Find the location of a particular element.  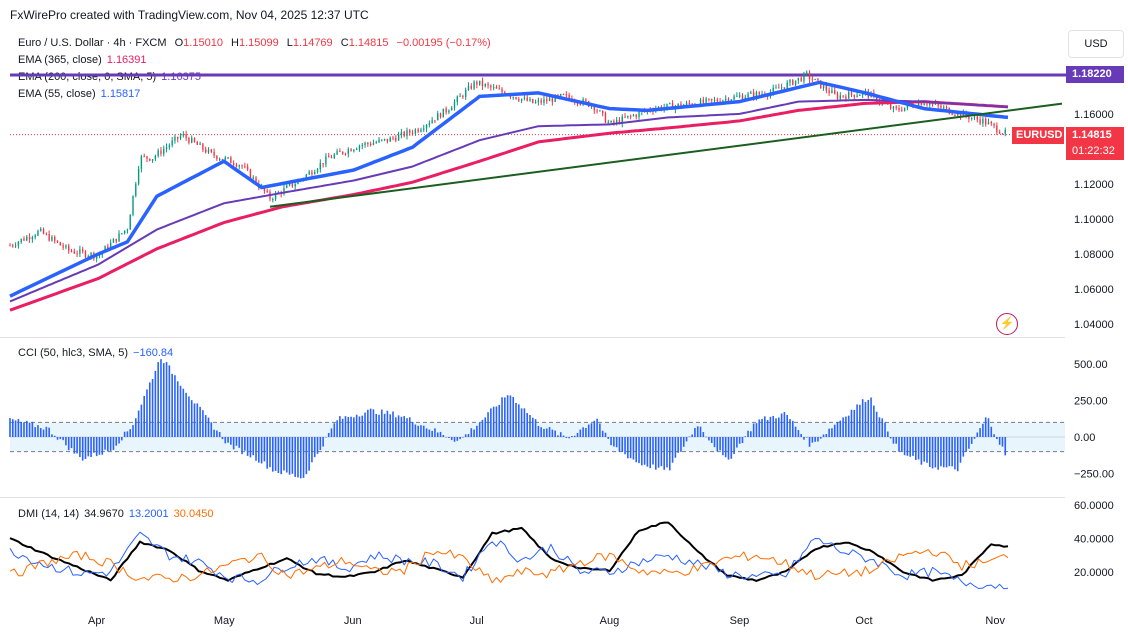

change-value: −0.00195 (−0.17%) is located at coordinates (443, 43).